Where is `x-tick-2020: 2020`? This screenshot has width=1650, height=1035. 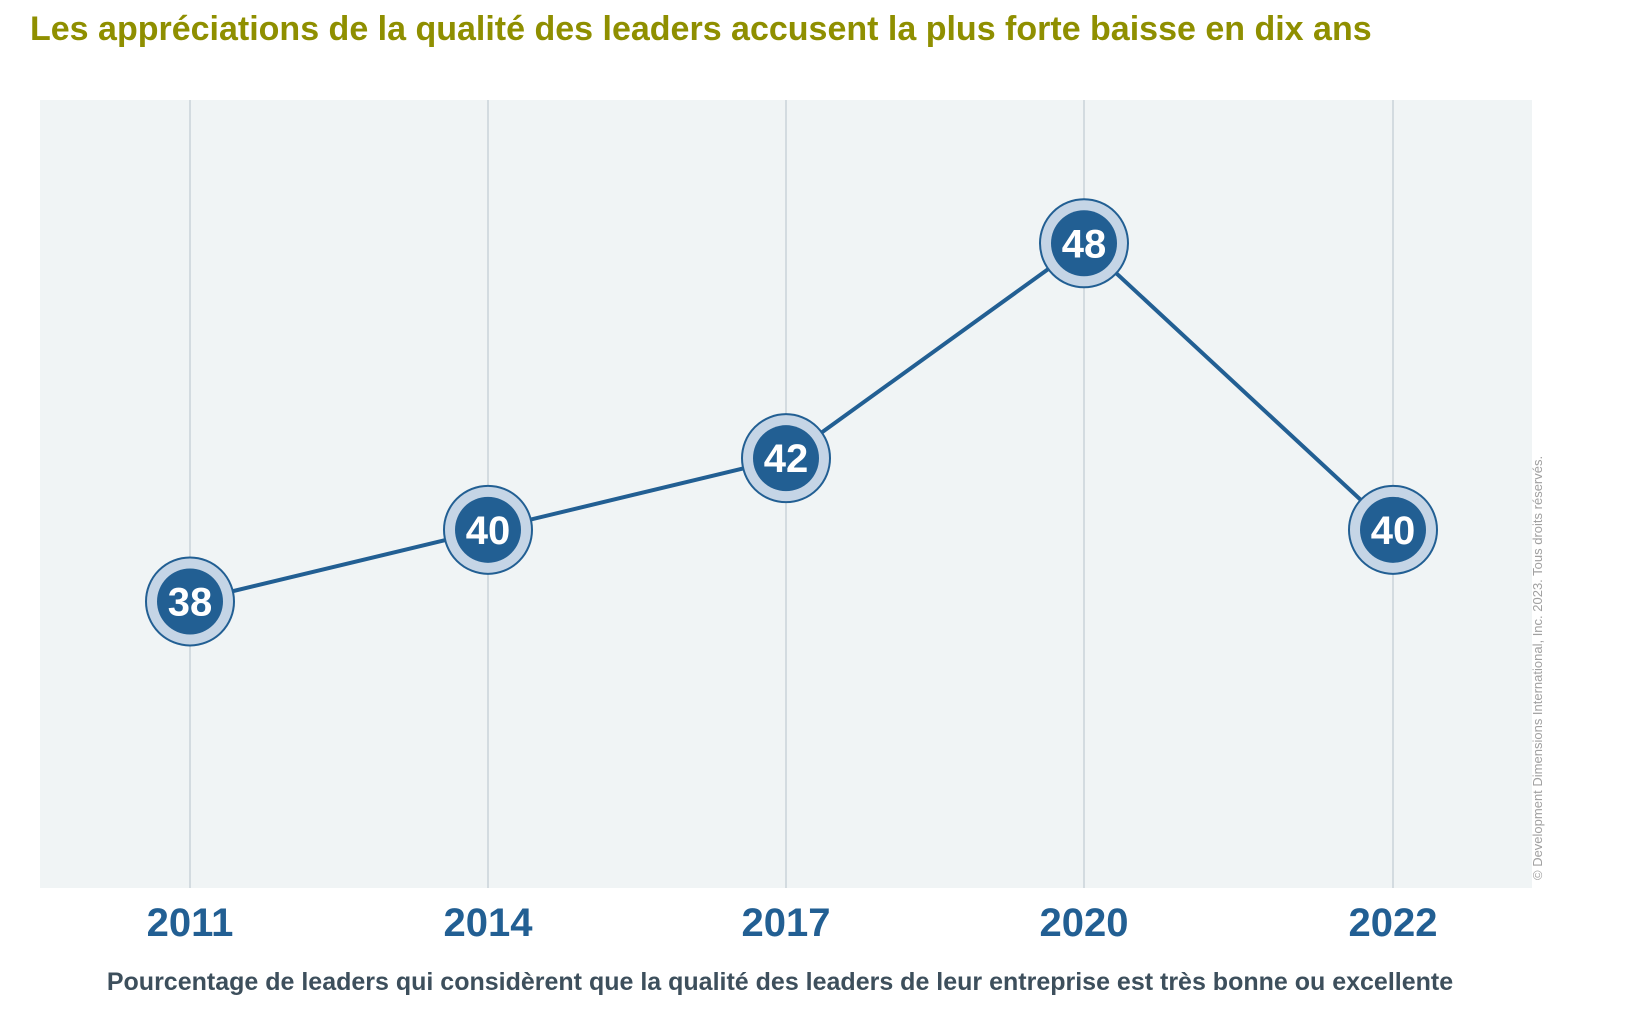 x-tick-2020: 2020 is located at coordinates (1084, 923).